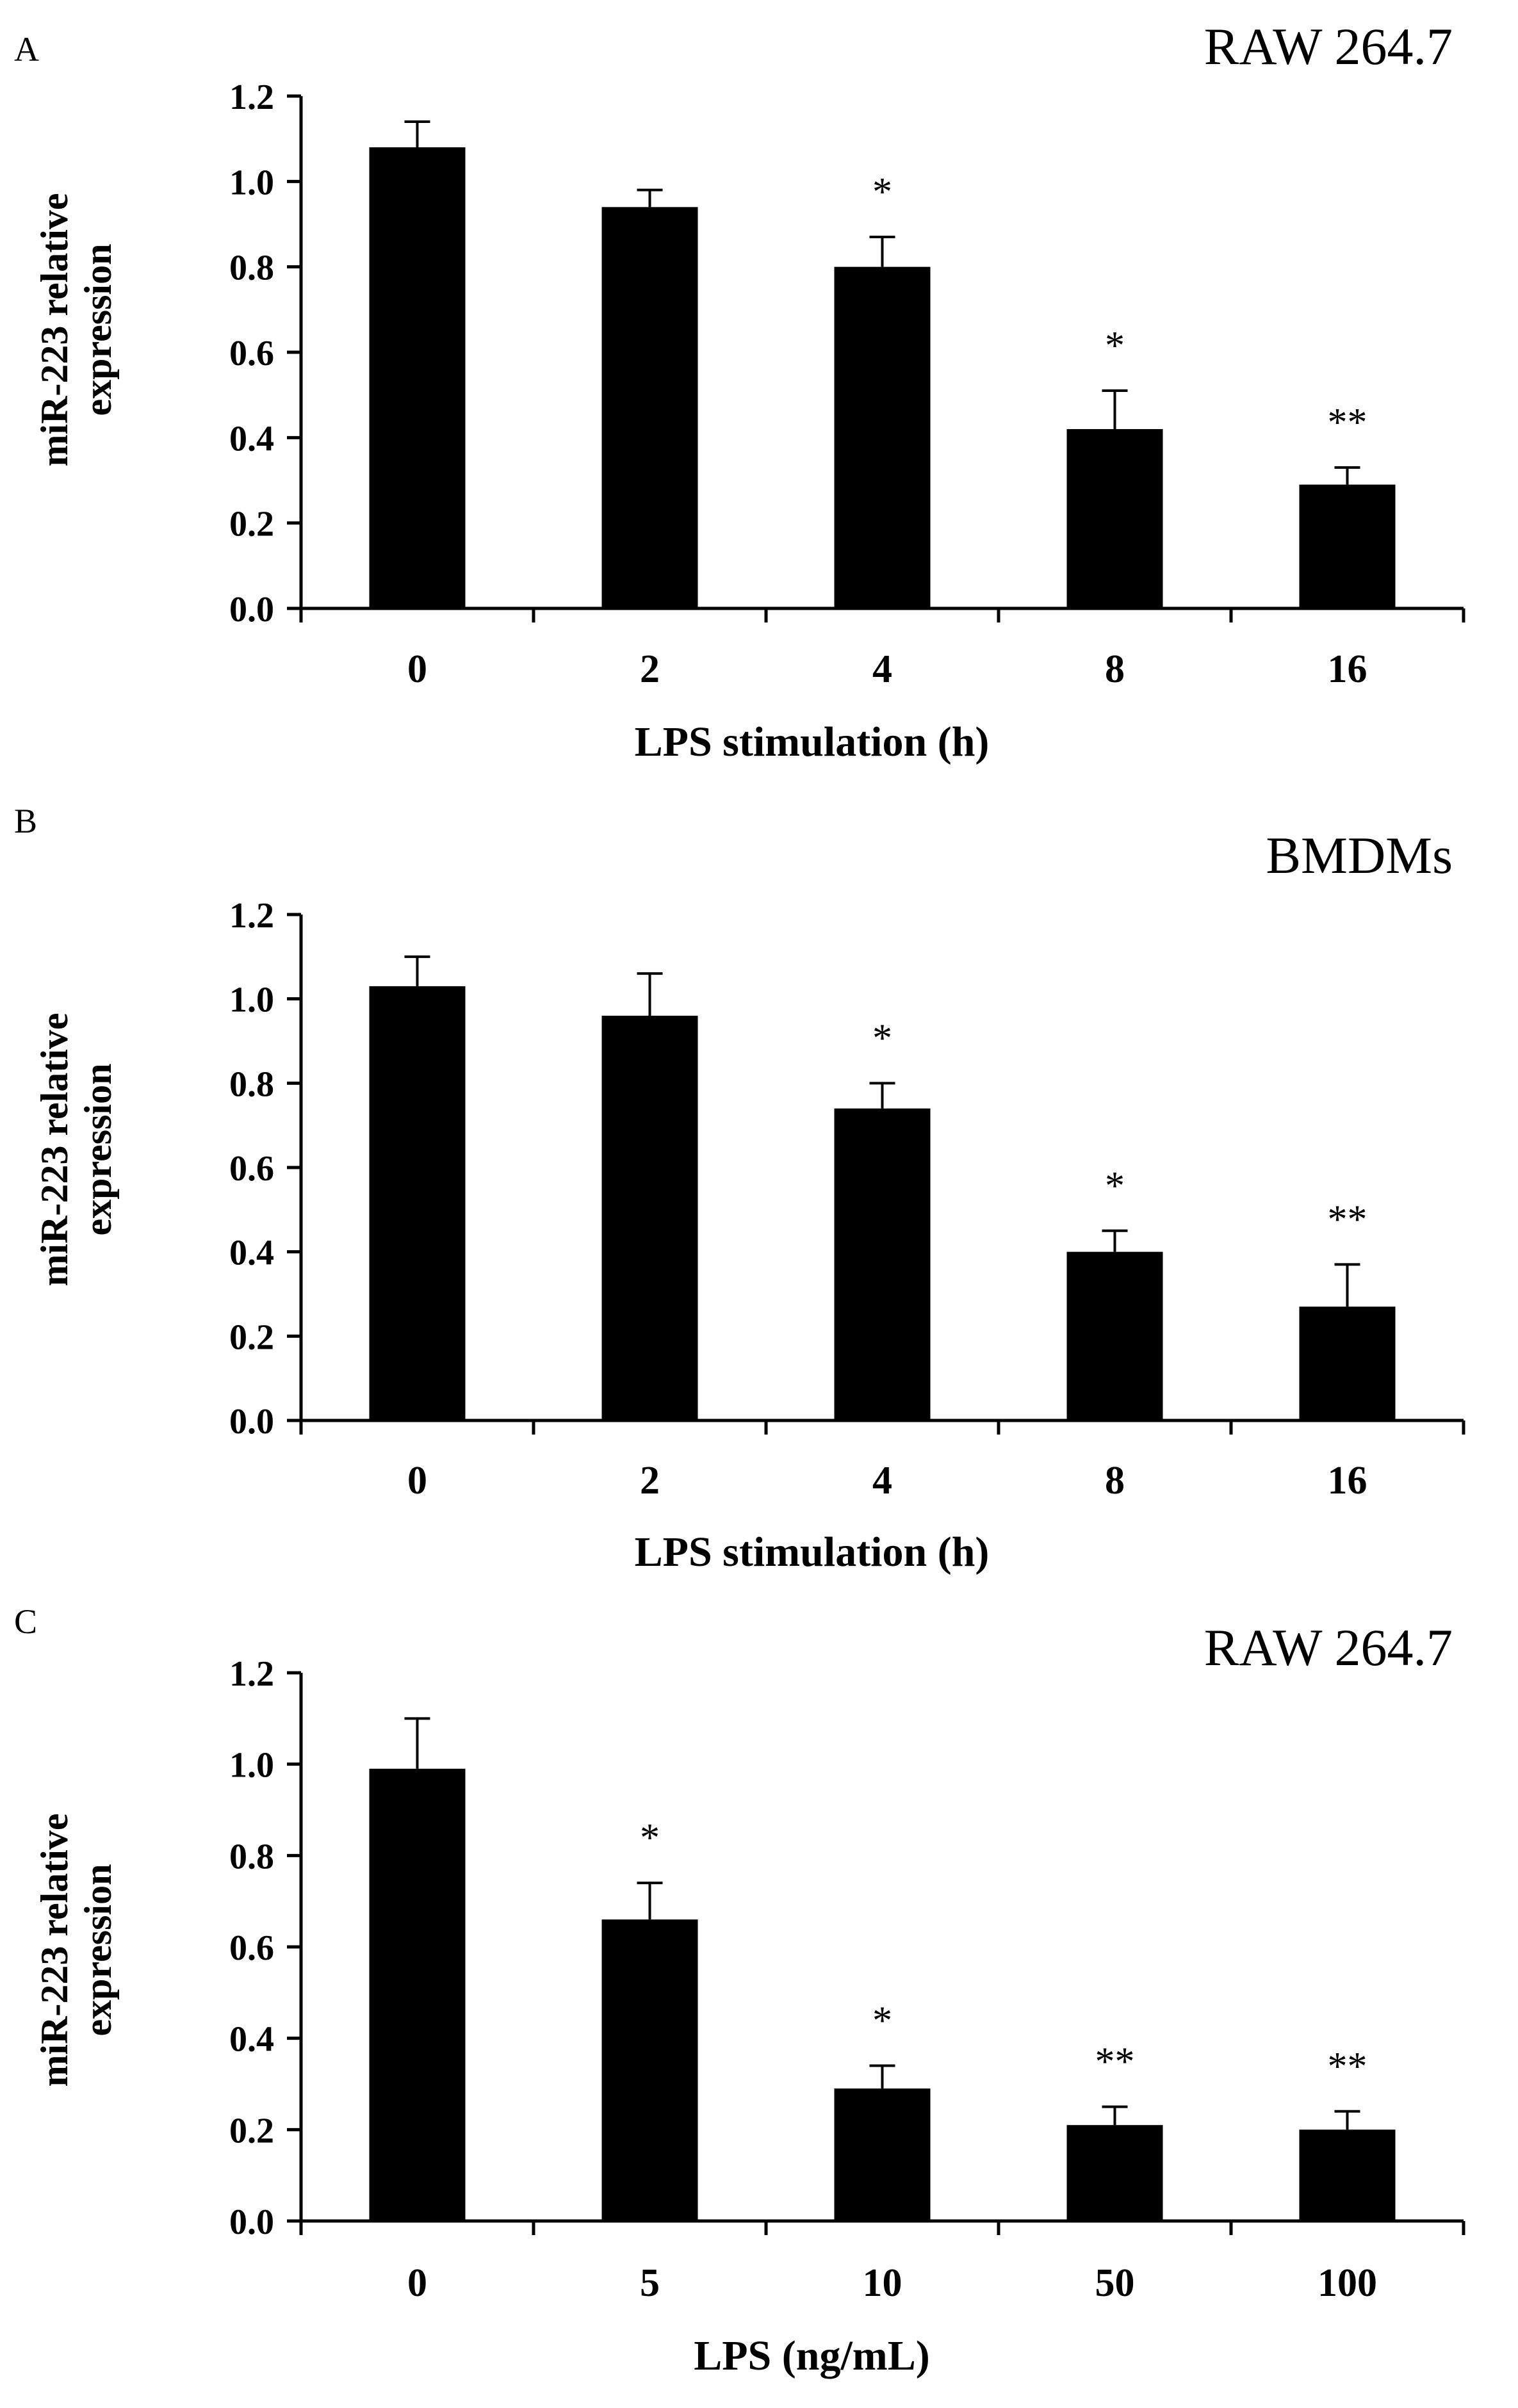 This screenshot has height=2408, width=1518. I want to click on x-axis-label: LPS (ng/mL), so click(812, 2355).